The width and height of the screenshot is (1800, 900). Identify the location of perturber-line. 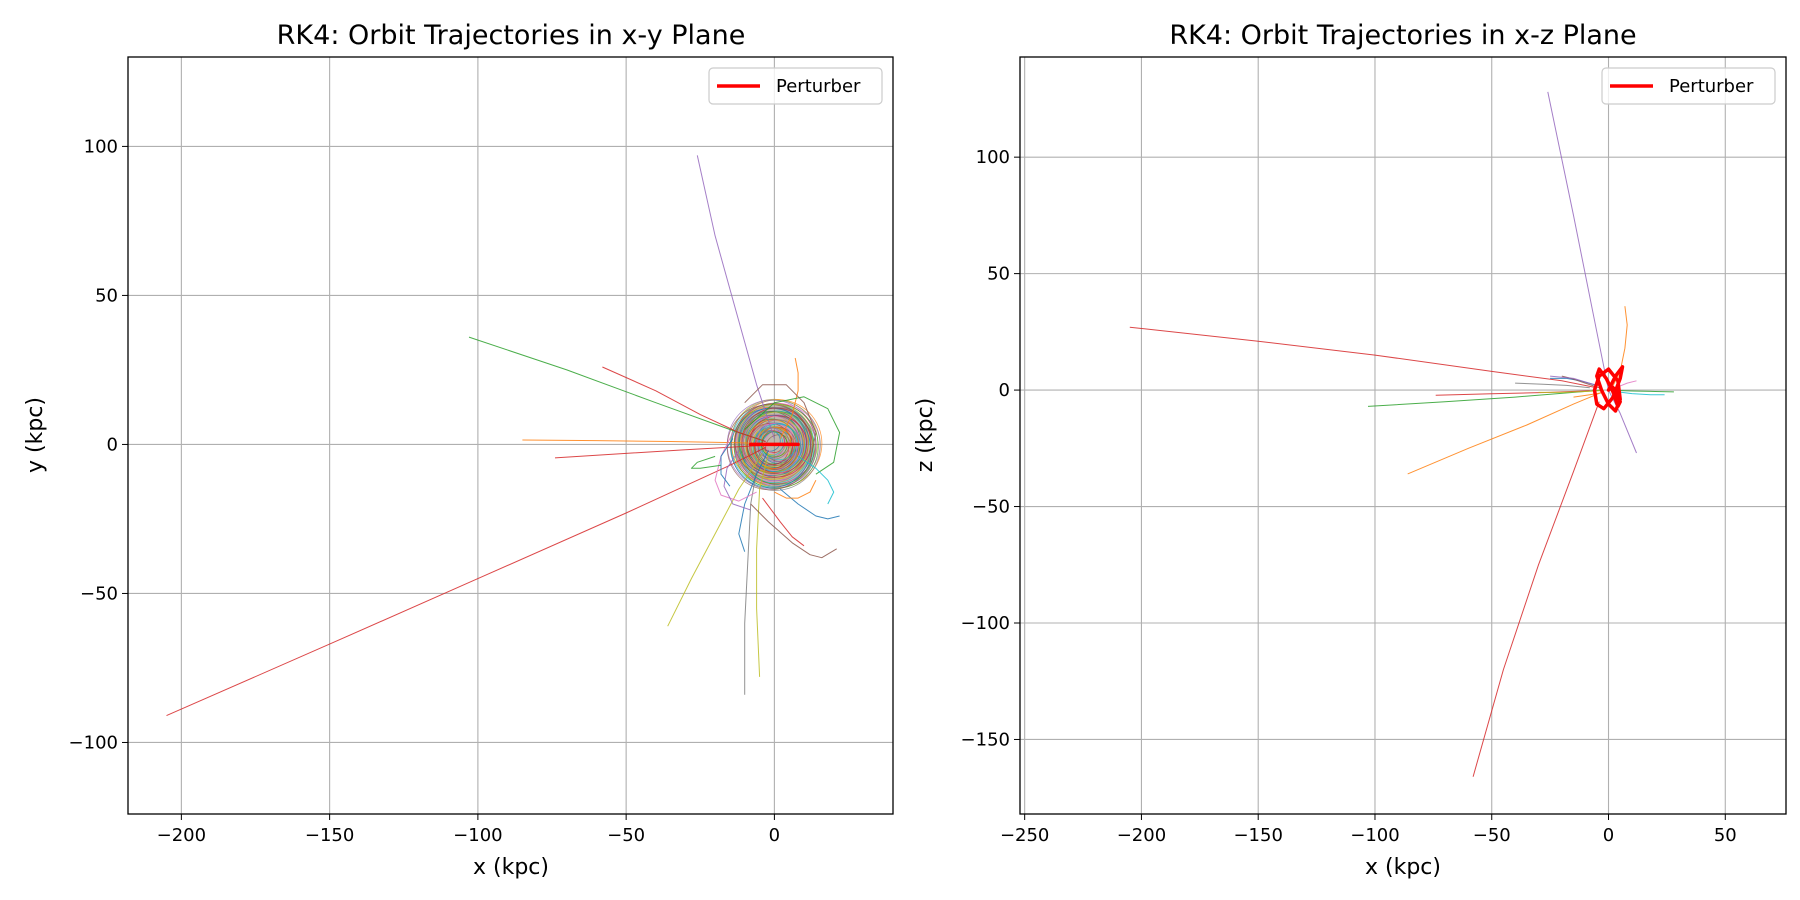
(1608, 389).